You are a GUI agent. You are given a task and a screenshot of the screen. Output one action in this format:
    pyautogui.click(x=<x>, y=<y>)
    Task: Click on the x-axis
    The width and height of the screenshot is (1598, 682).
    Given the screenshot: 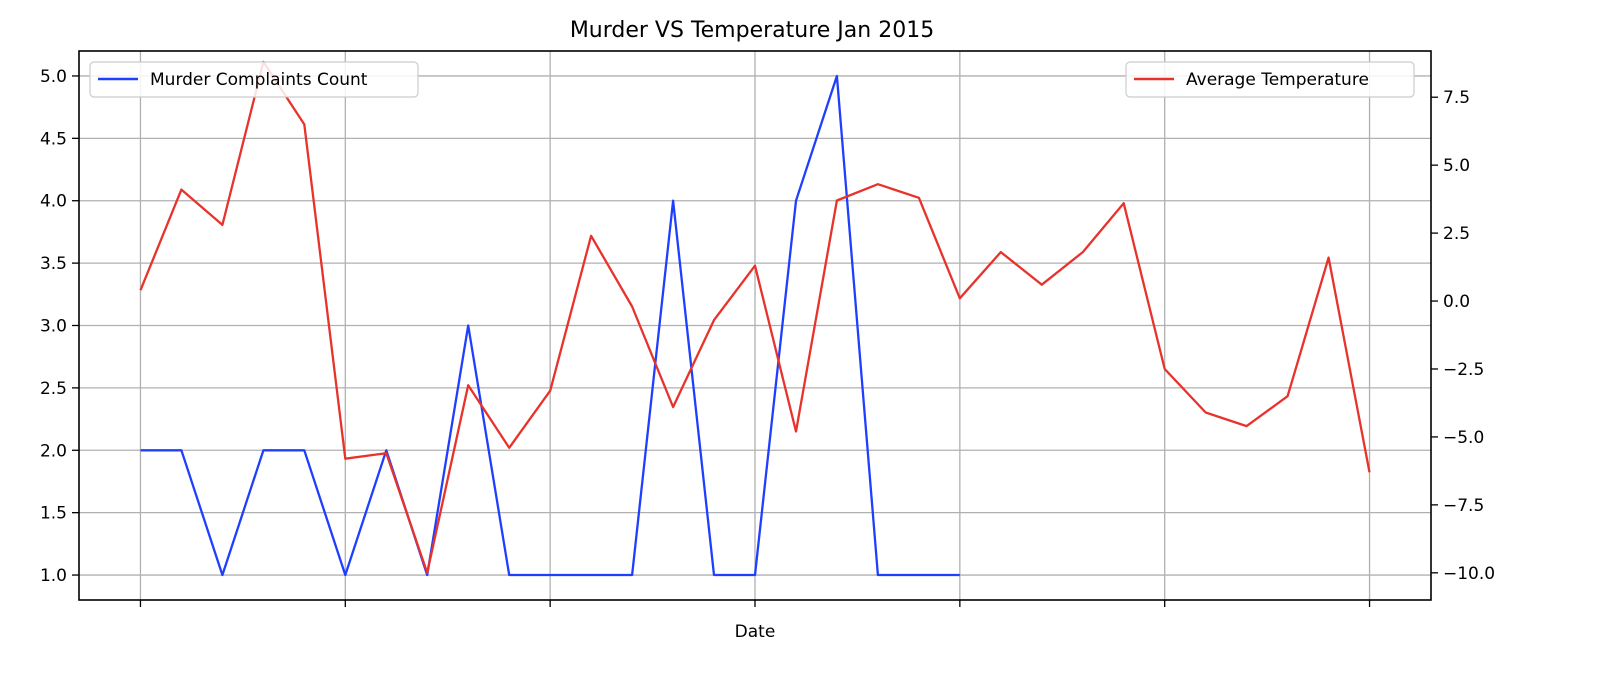 What is the action you would take?
    pyautogui.click(x=755, y=603)
    